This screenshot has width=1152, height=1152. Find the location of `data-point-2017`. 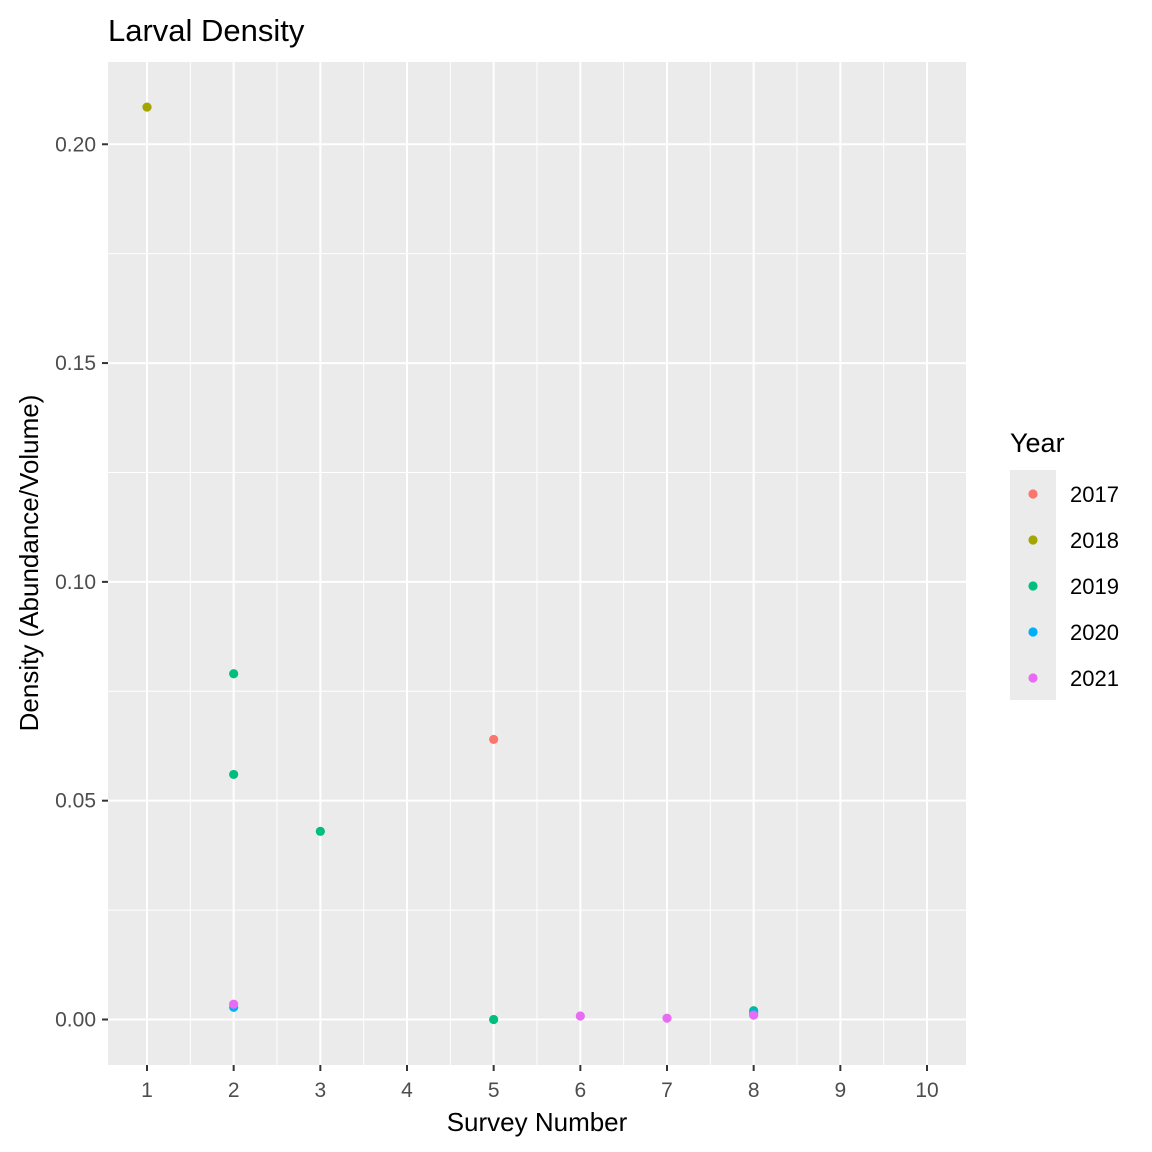

data-point-2017 is located at coordinates (494, 739).